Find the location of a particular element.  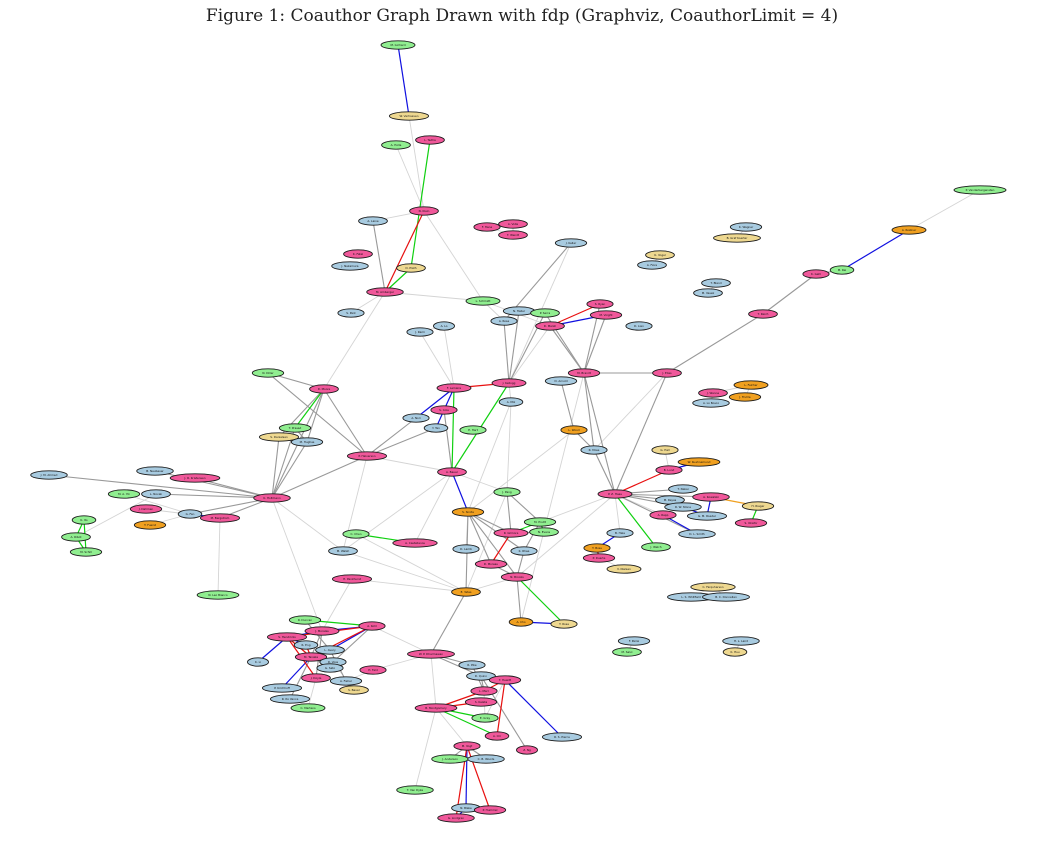

edge-n117-n126 is located at coordinates (300, 678).